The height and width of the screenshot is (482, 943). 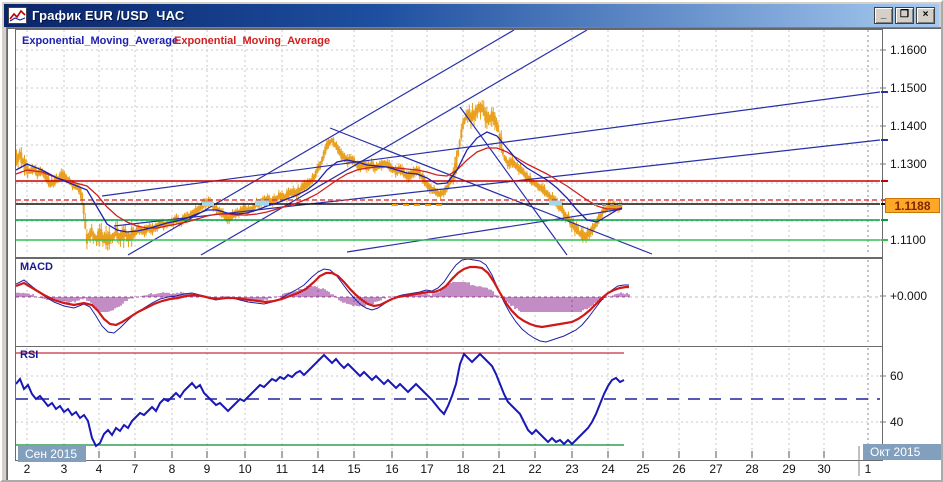 I want to click on macd-label: MACD, so click(x=36, y=267).